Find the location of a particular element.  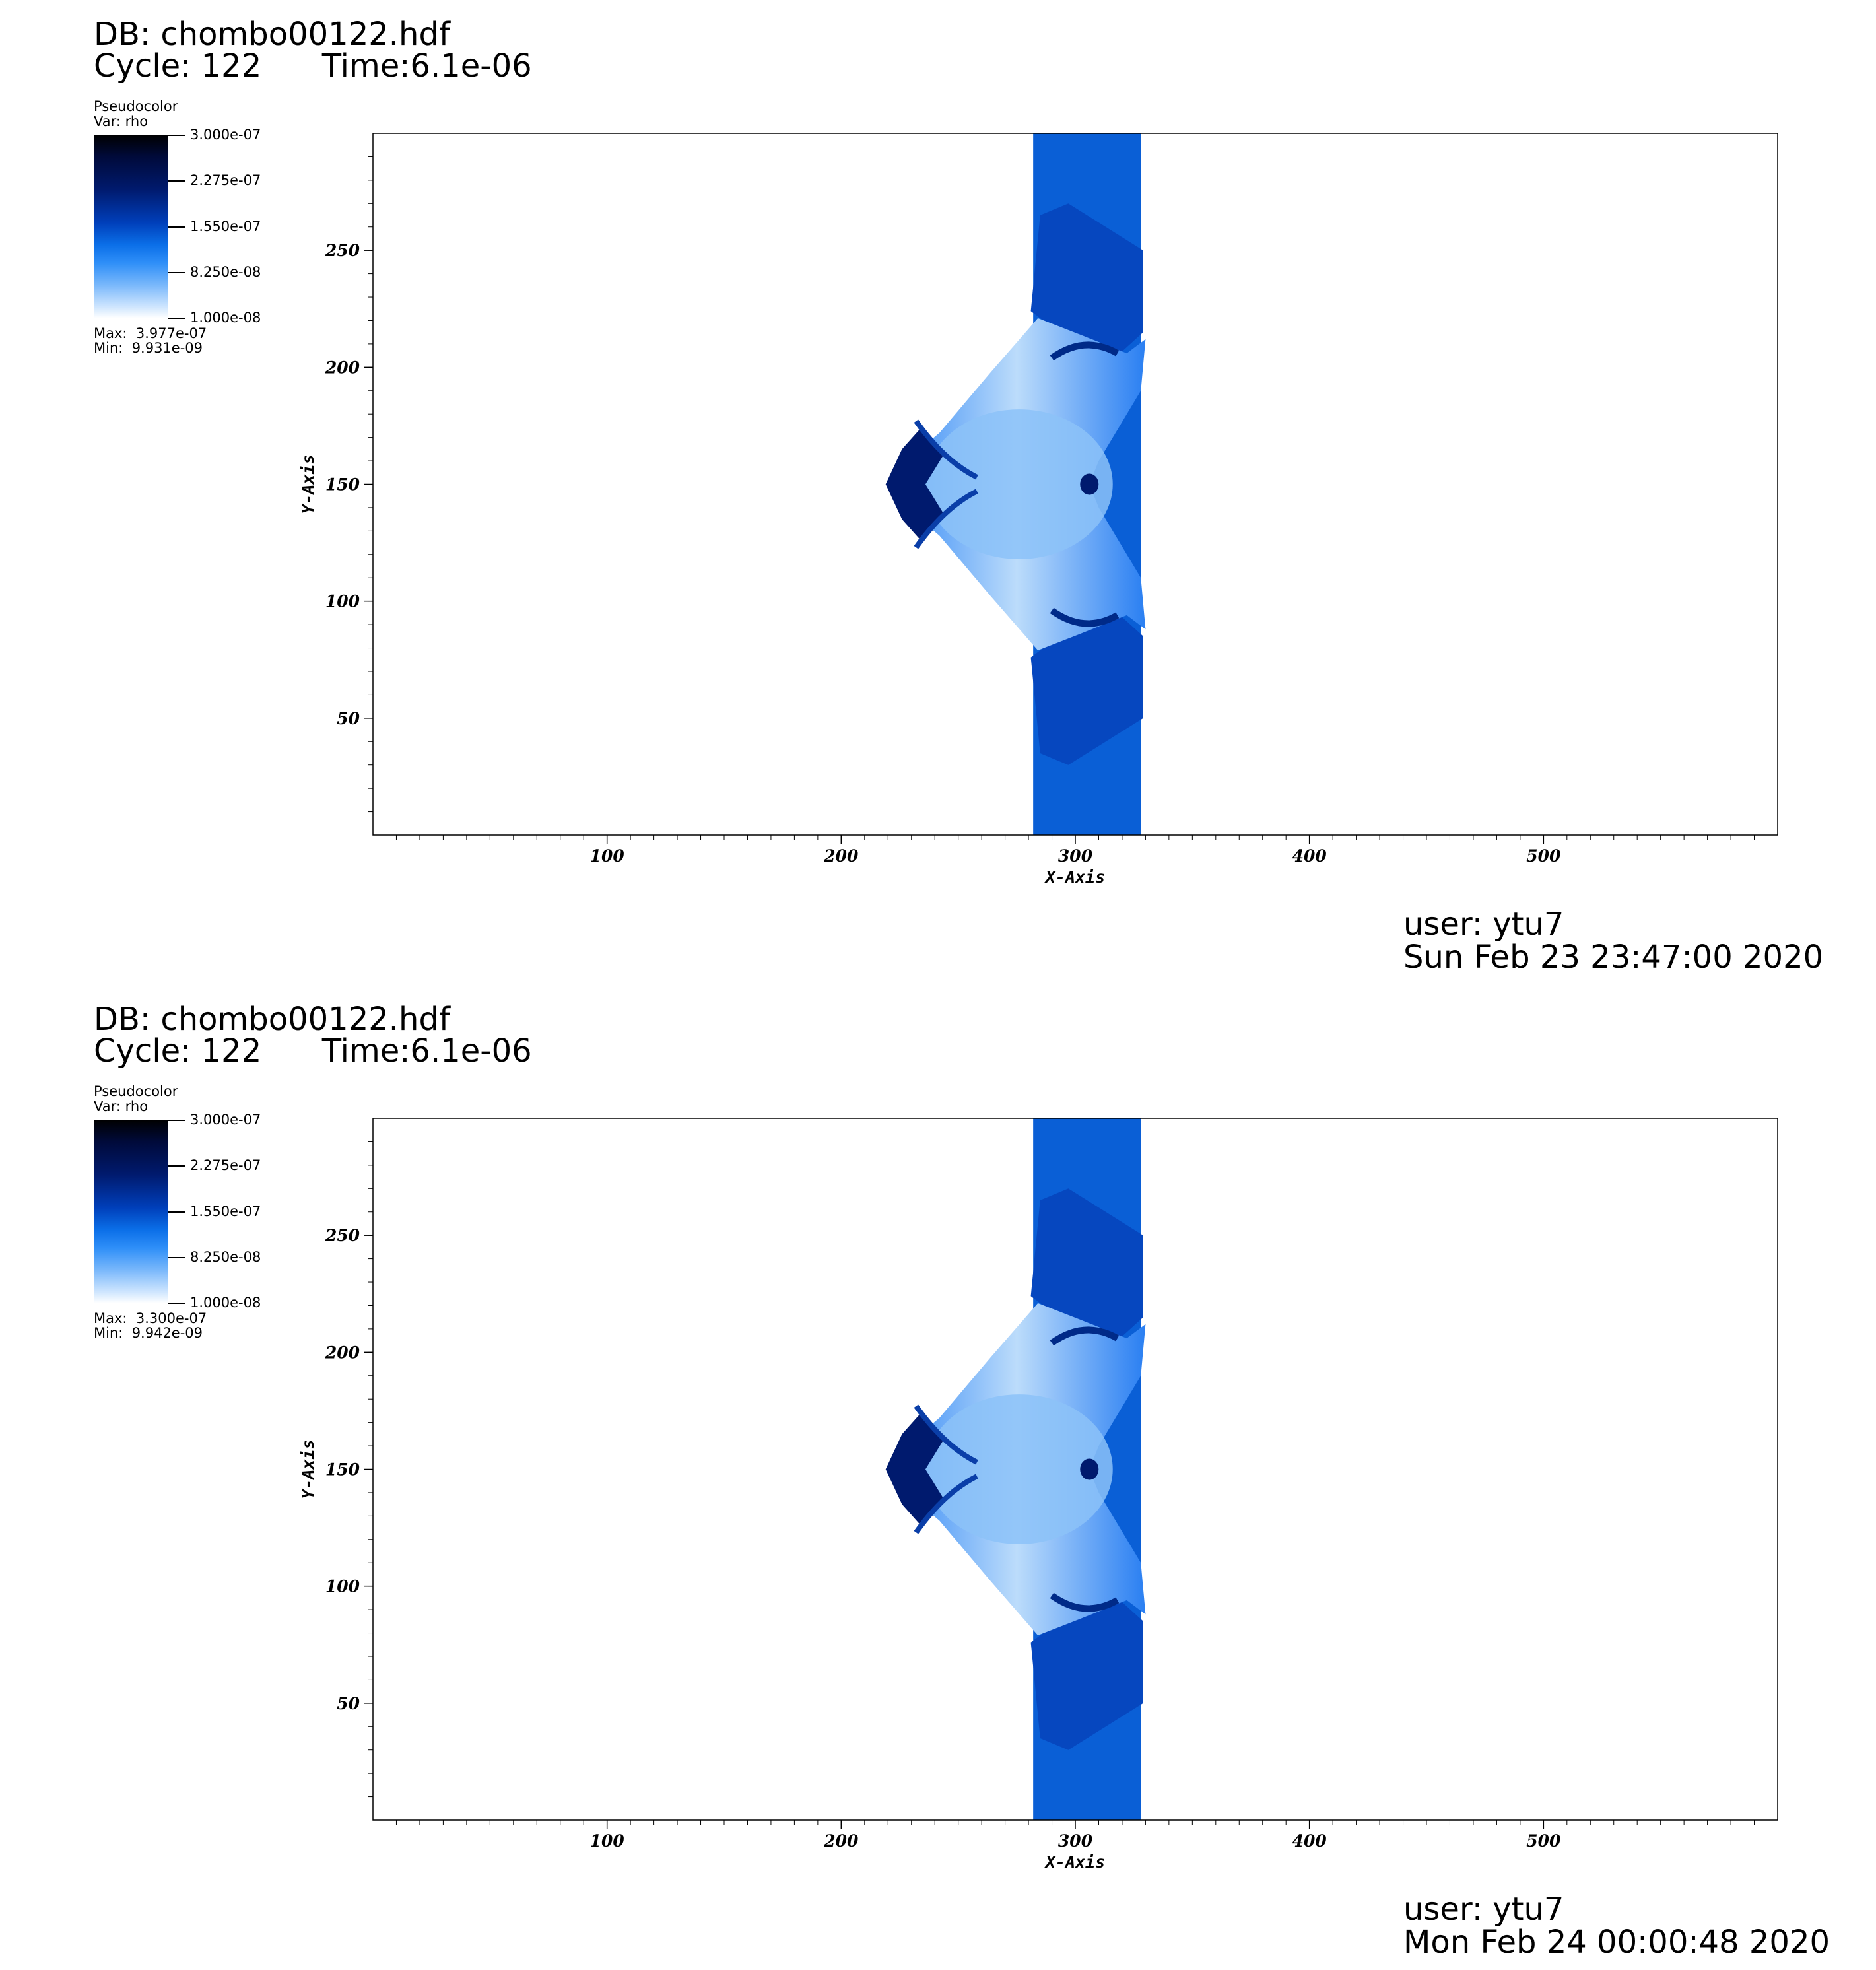

date-label: Mon Feb 24 00:00:48 2020 is located at coordinates (1616, 1942).